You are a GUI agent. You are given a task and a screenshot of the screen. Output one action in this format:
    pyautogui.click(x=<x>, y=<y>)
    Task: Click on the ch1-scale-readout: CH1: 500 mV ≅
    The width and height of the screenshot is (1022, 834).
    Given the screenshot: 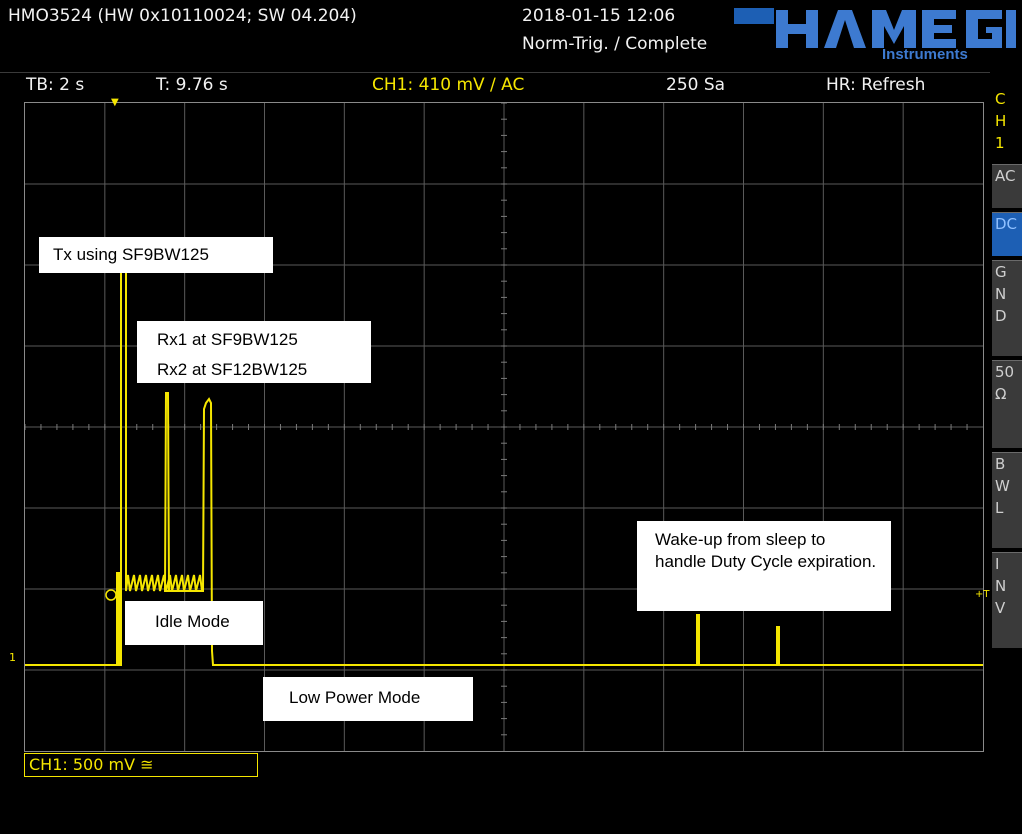 What is the action you would take?
    pyautogui.click(x=141, y=765)
    